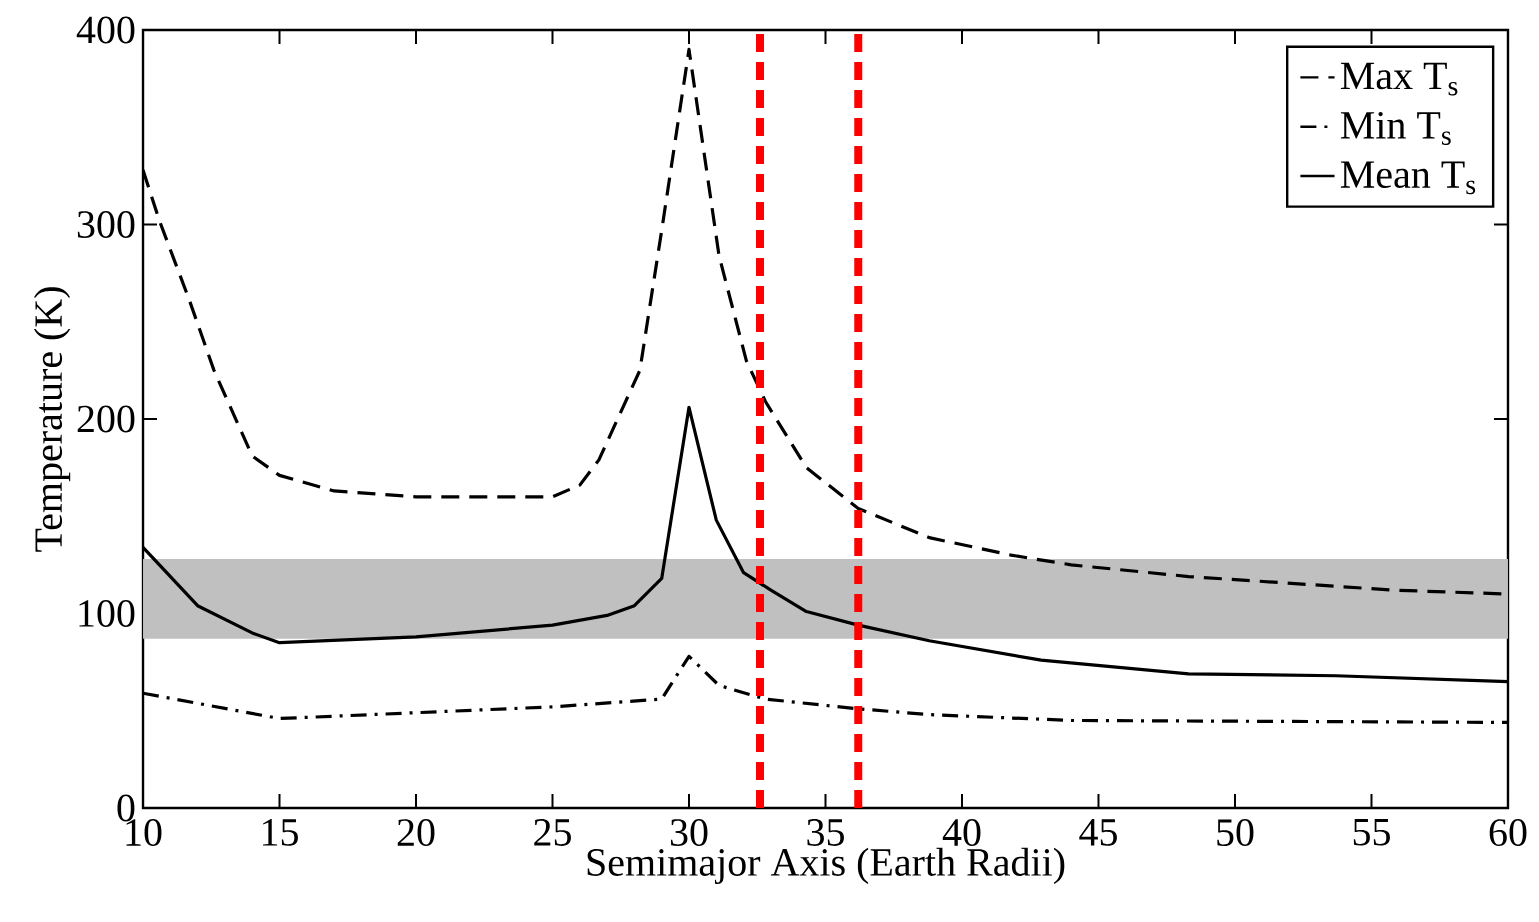  What do you see at coordinates (1395, 128) in the screenshot?
I see `legend-label: Min T$_{s}$` at bounding box center [1395, 128].